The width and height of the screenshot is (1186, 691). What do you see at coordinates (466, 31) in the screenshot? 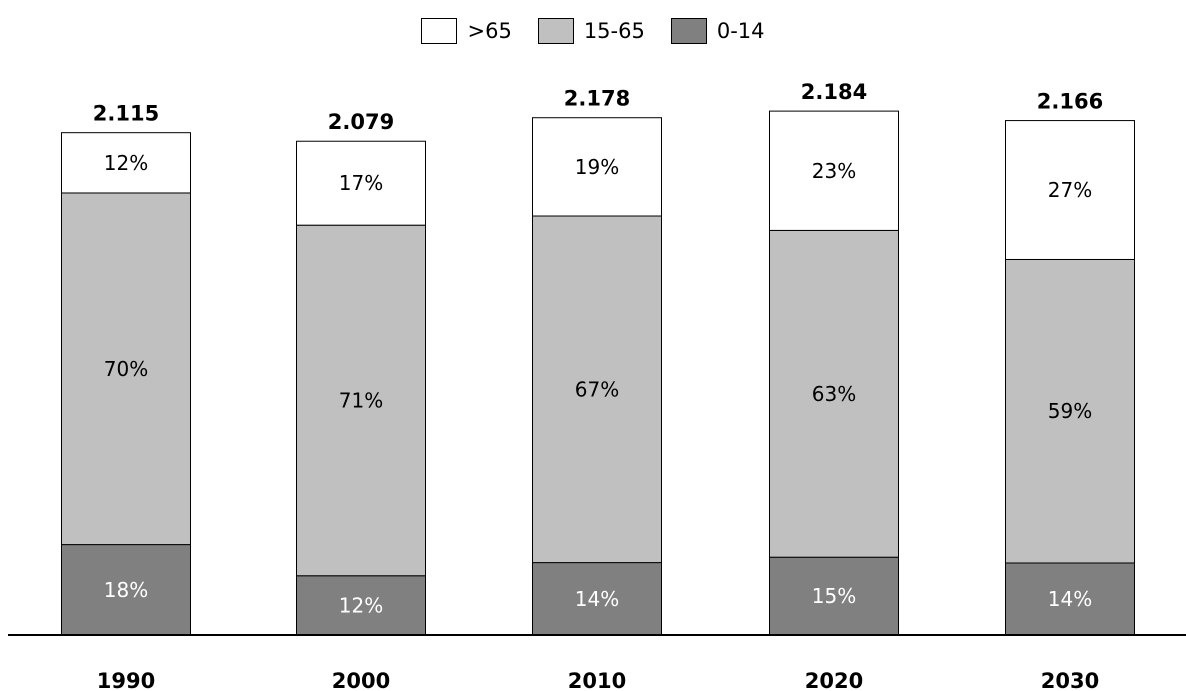
I see `legend-item-over-65: >65` at bounding box center [466, 31].